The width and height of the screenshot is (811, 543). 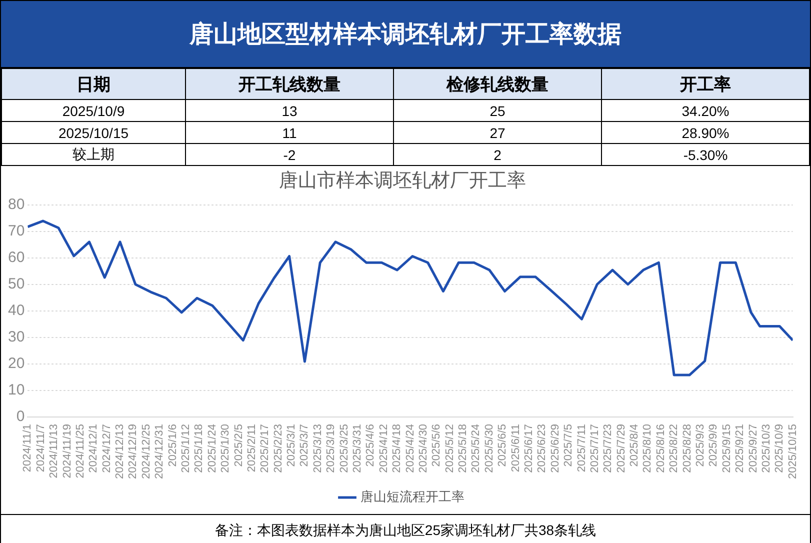 I want to click on x-tick-label: 2025/7/29, so click(x=621, y=448).